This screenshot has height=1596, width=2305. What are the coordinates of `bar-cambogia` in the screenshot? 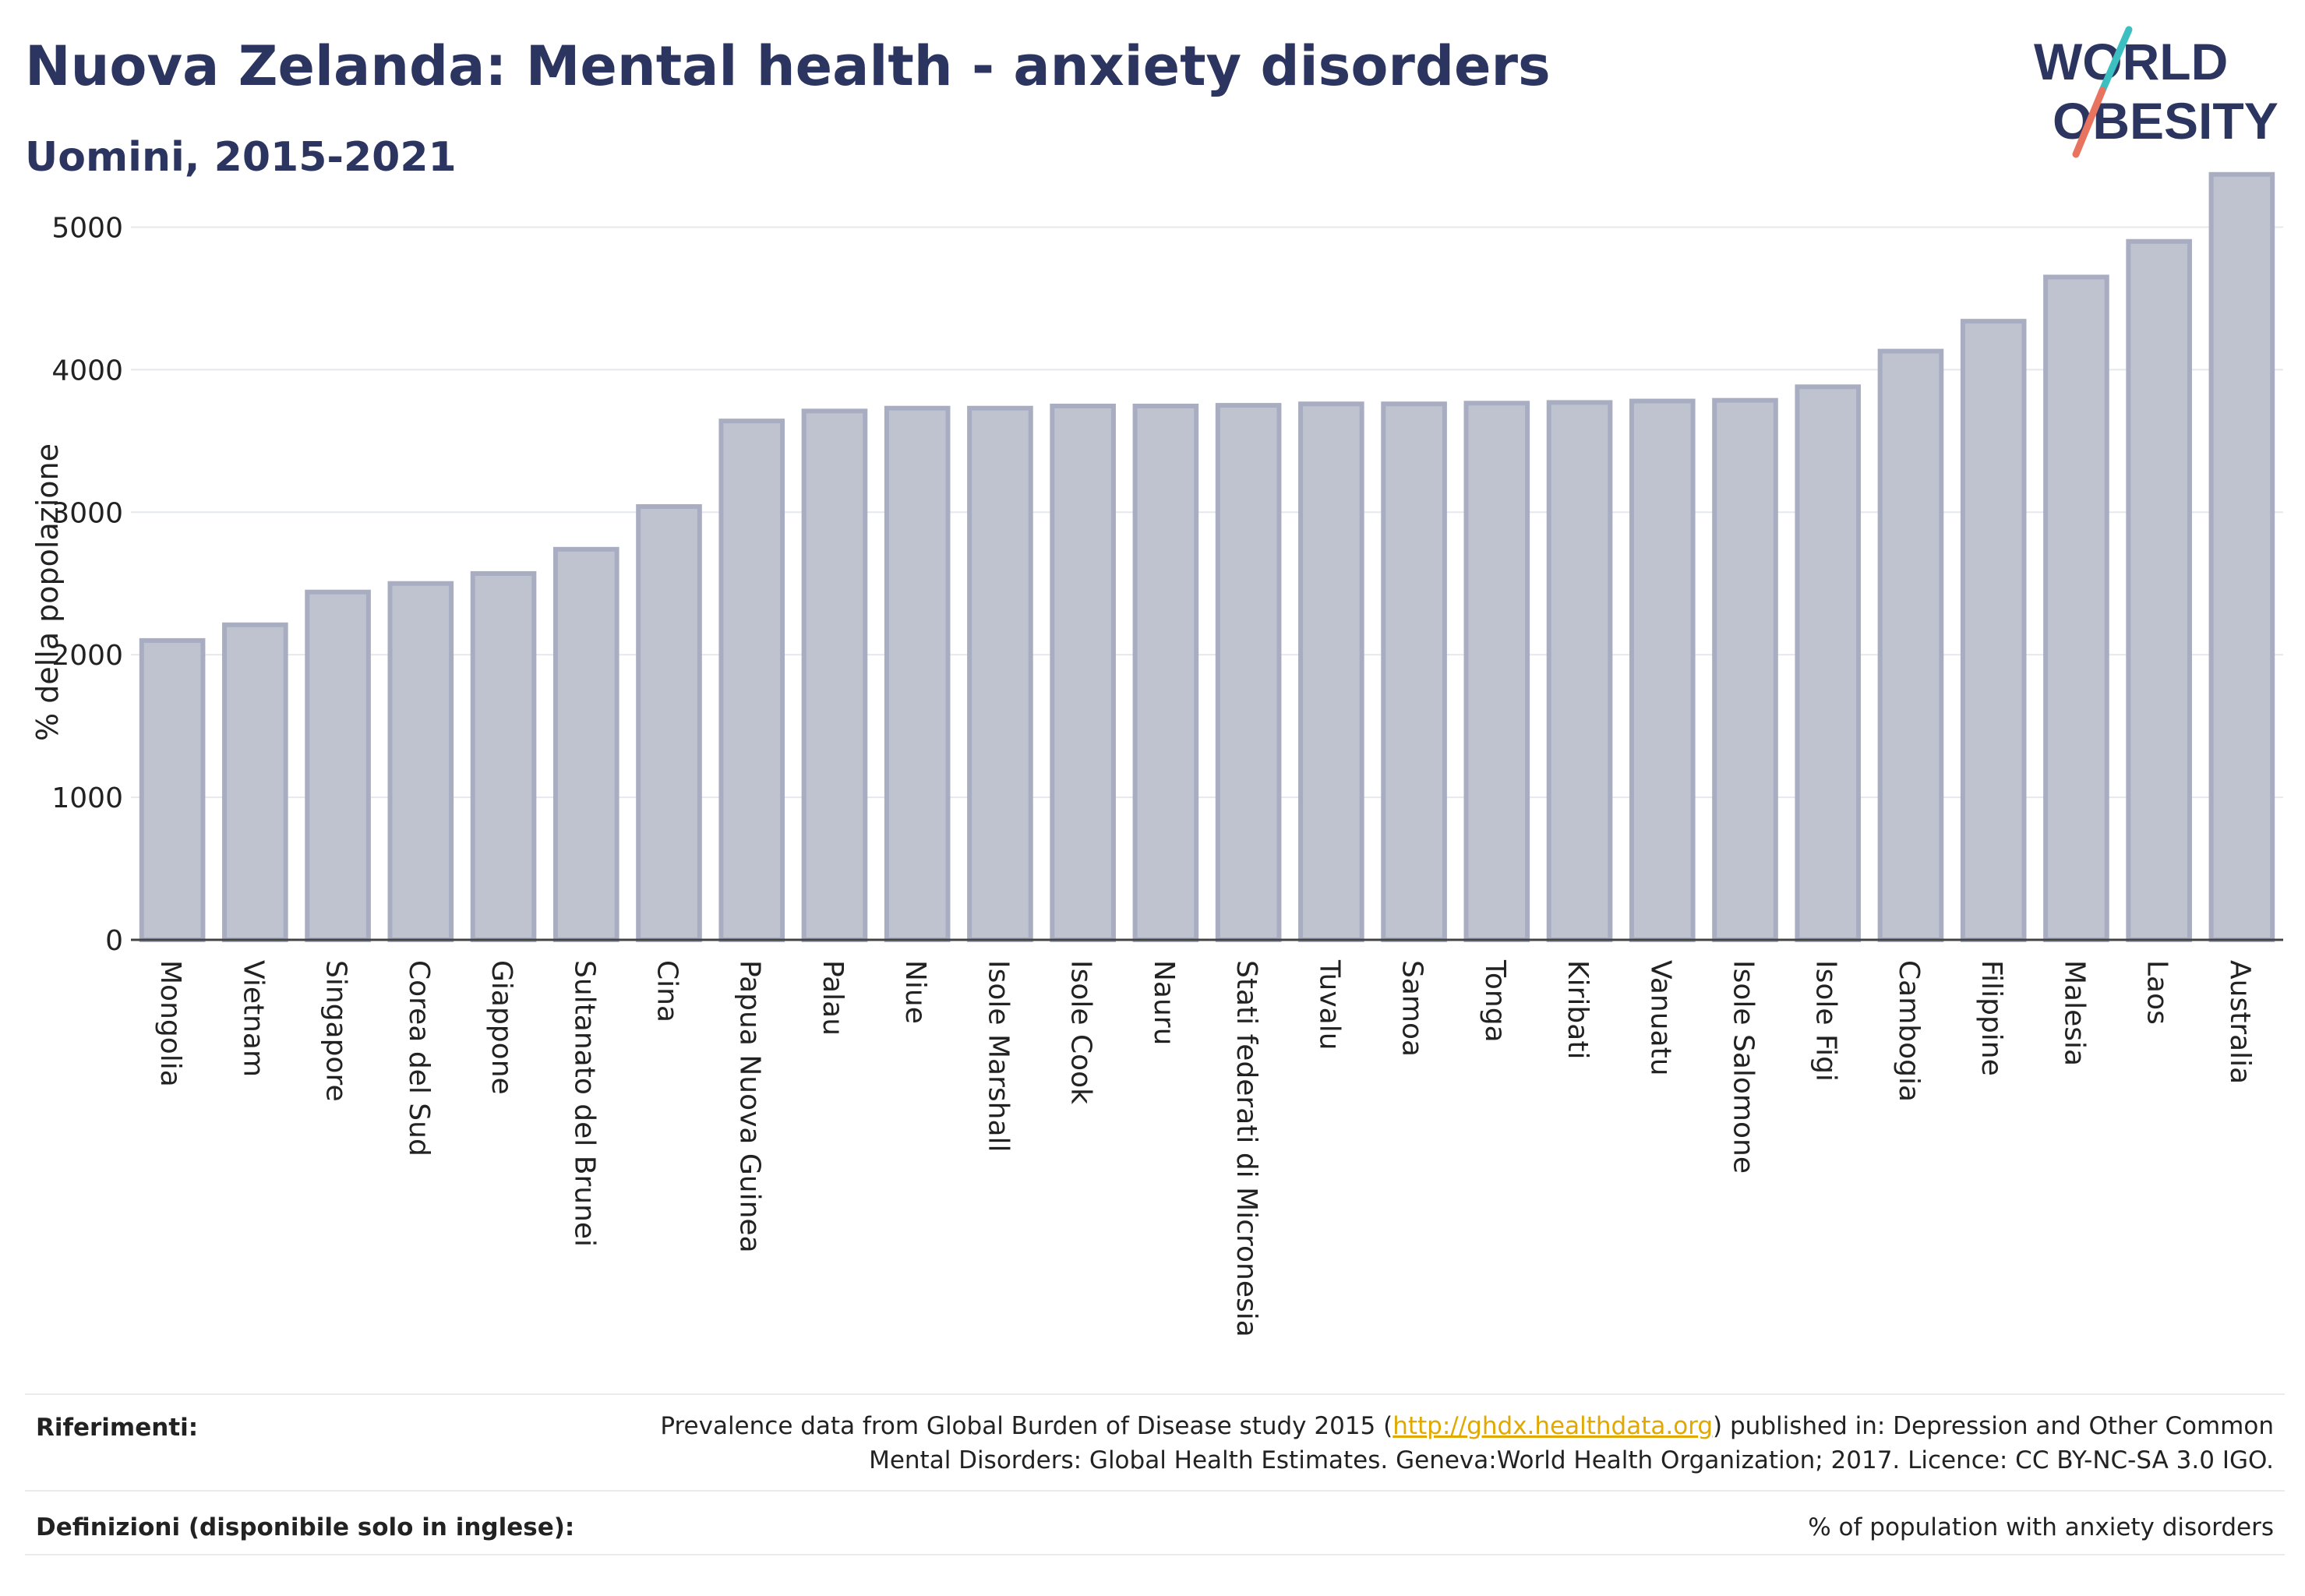 It's located at (1910, 645).